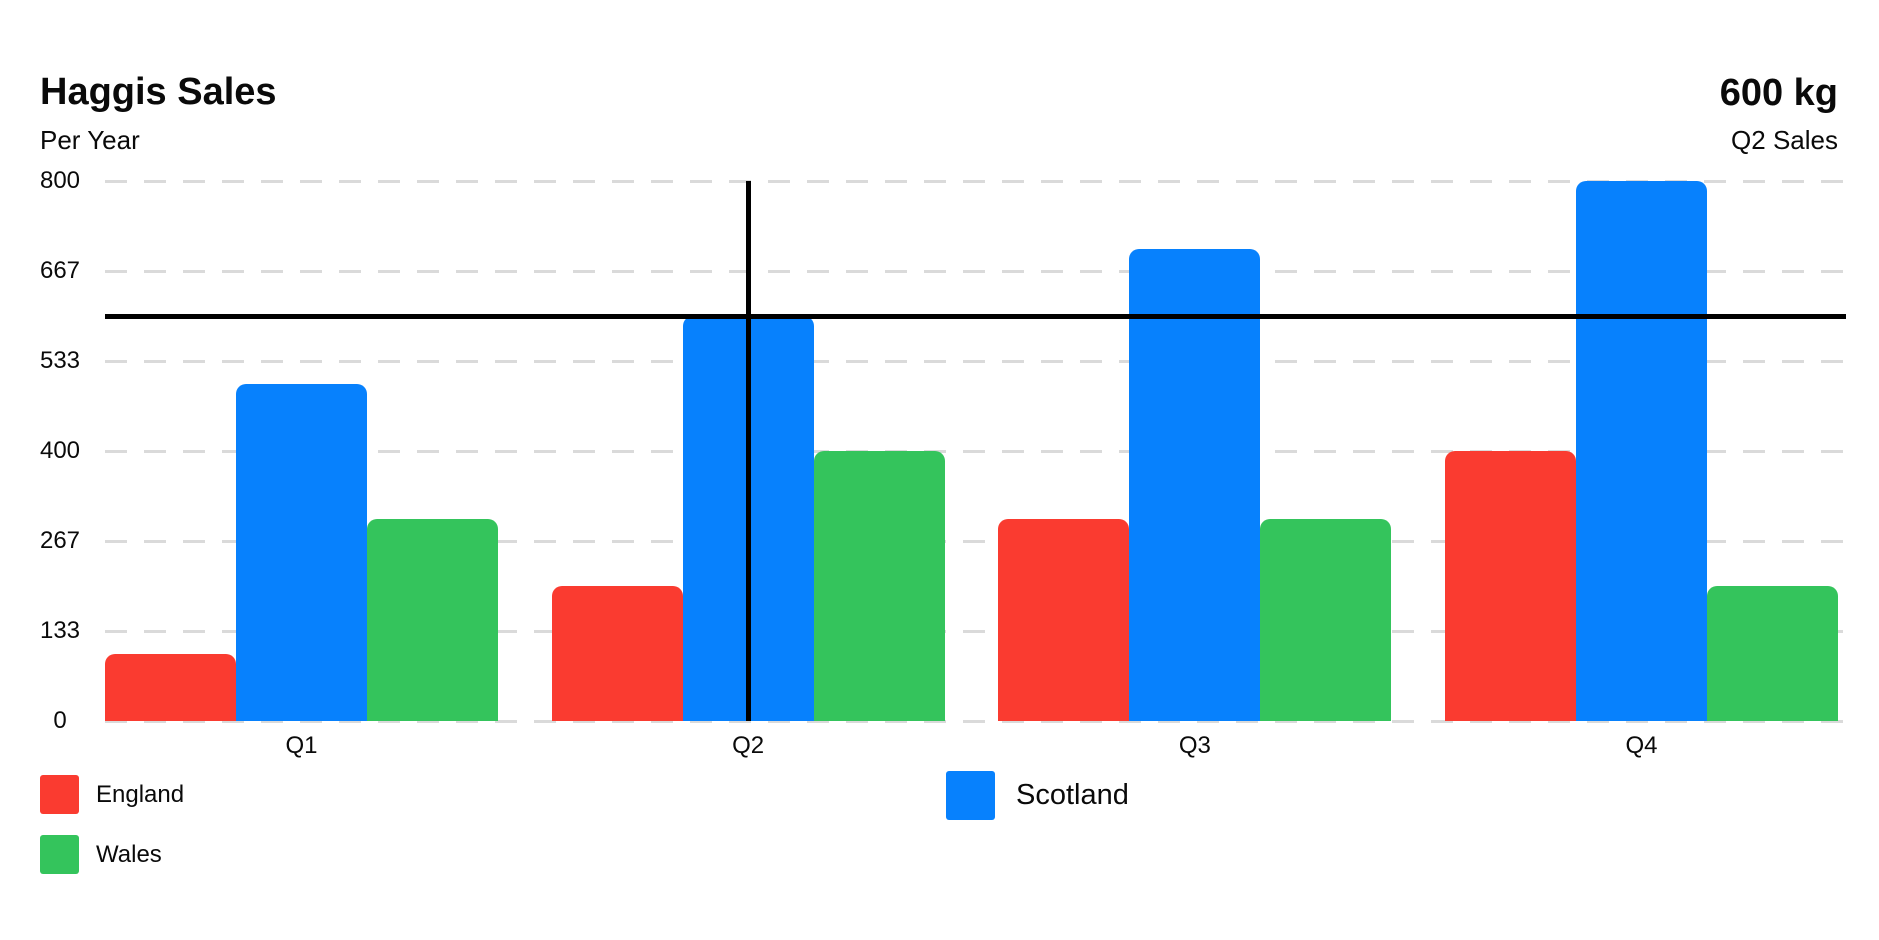 Image resolution: width=1879 pixels, height=940 pixels. What do you see at coordinates (60, 360) in the screenshot?
I see `y-tick-label-533: 533` at bounding box center [60, 360].